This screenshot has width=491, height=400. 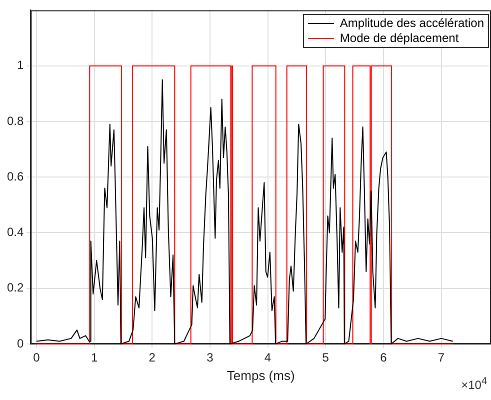 I want to click on y-tick-label: 0, so click(x=20, y=343).